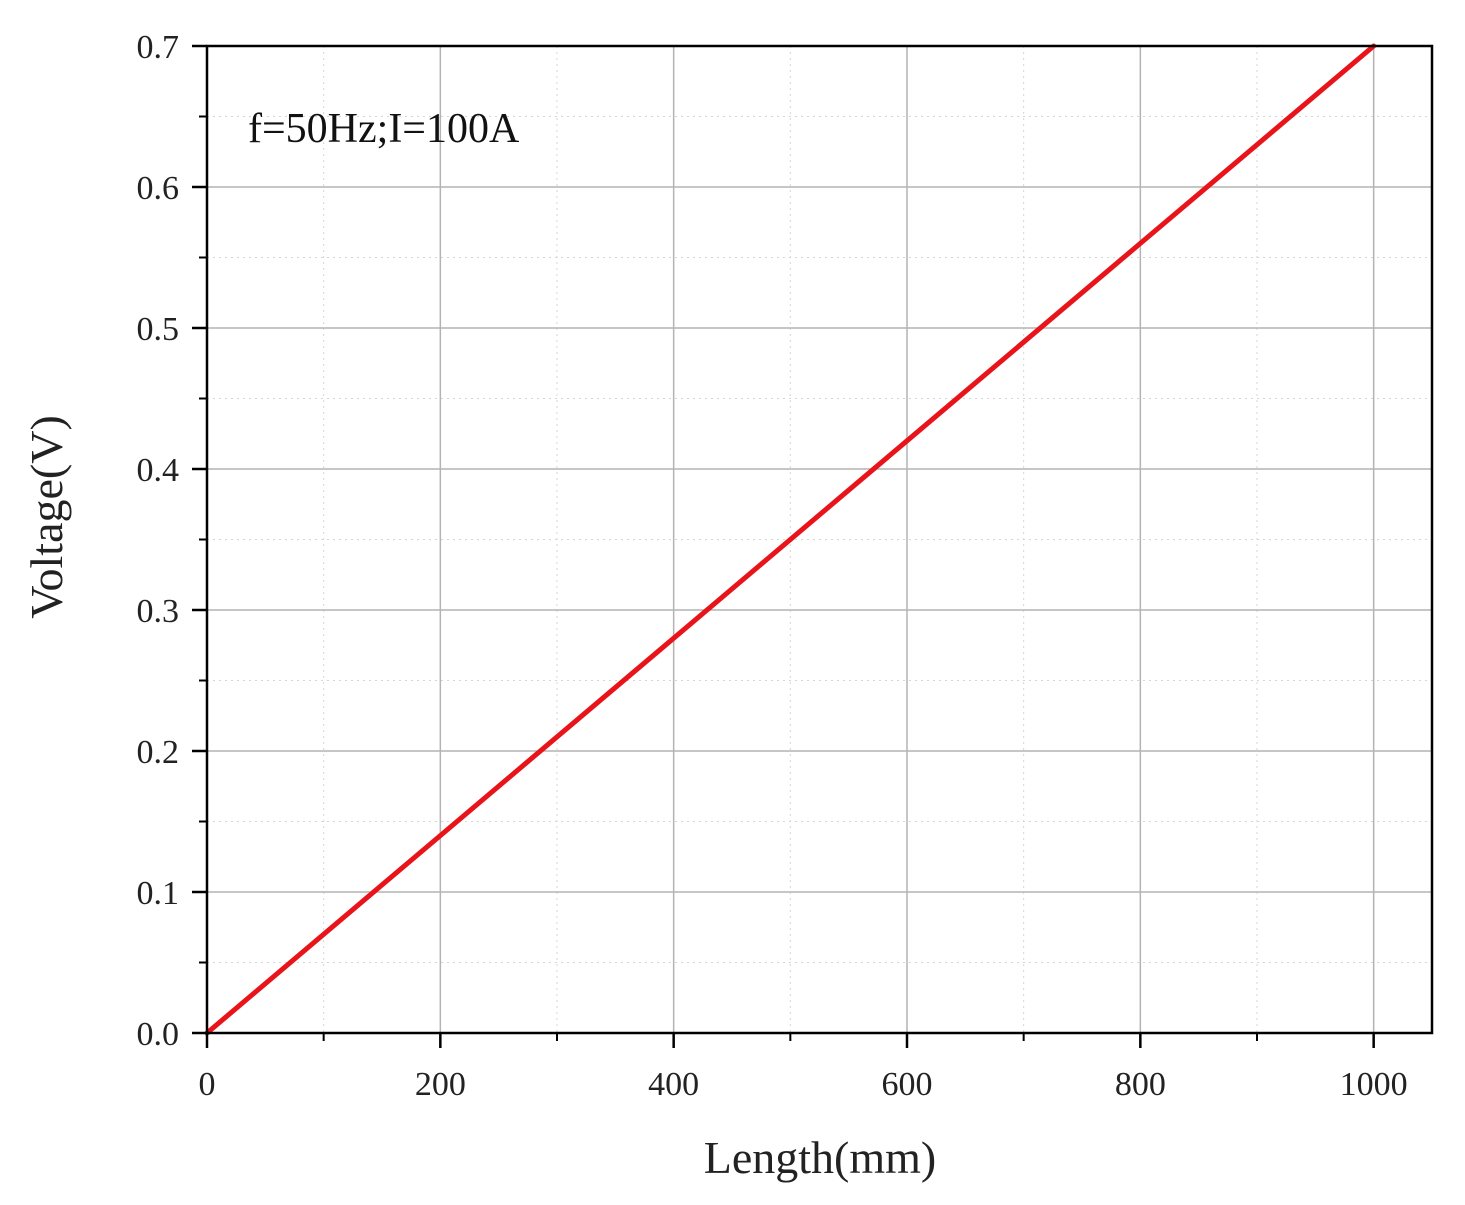 The height and width of the screenshot is (1205, 1465). I want to click on x-tick-label: 400, so click(673, 1084).